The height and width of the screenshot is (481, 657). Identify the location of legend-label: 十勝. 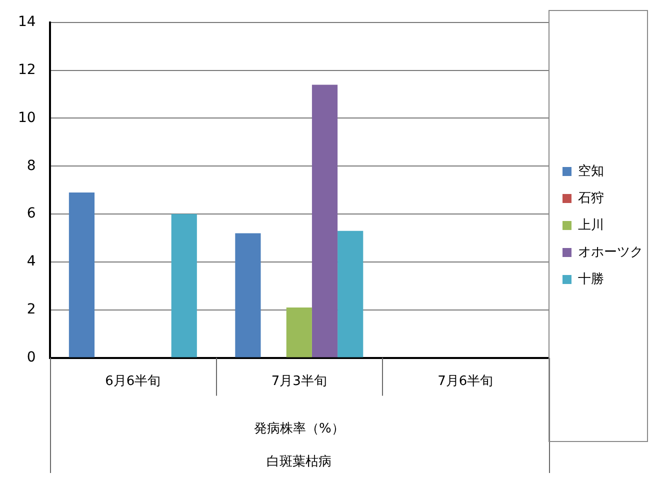
(591, 279).